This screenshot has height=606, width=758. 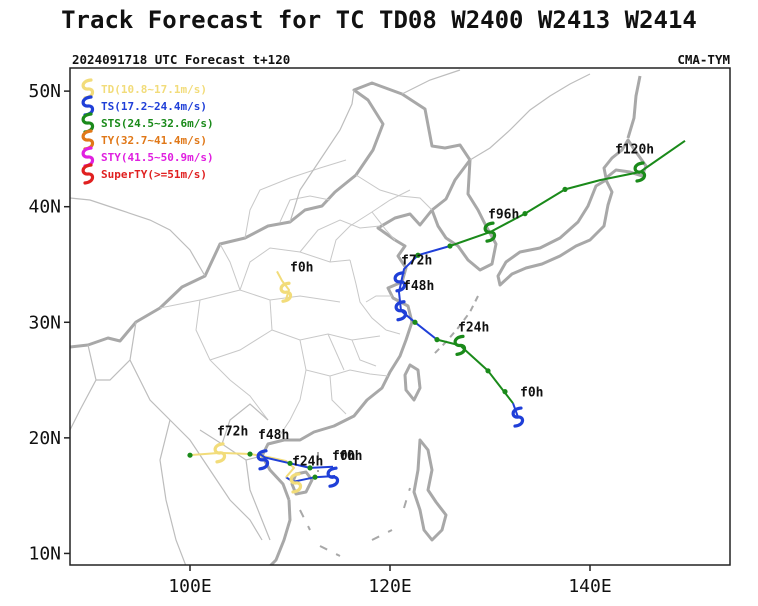 I want to click on legend-entry-label: TS(17.2~24.4m/s), so click(x=154, y=106).